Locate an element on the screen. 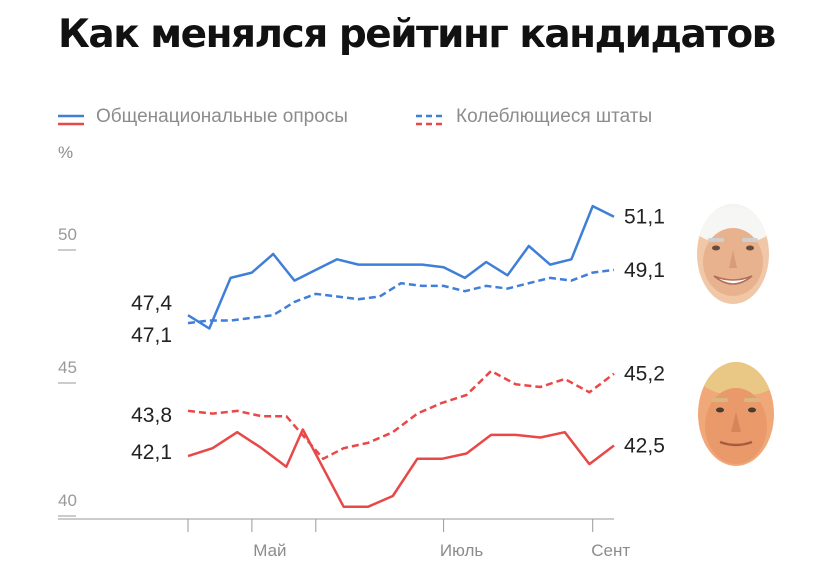 This screenshot has width=830, height=587. x-tick-label: Май is located at coordinates (269, 550).